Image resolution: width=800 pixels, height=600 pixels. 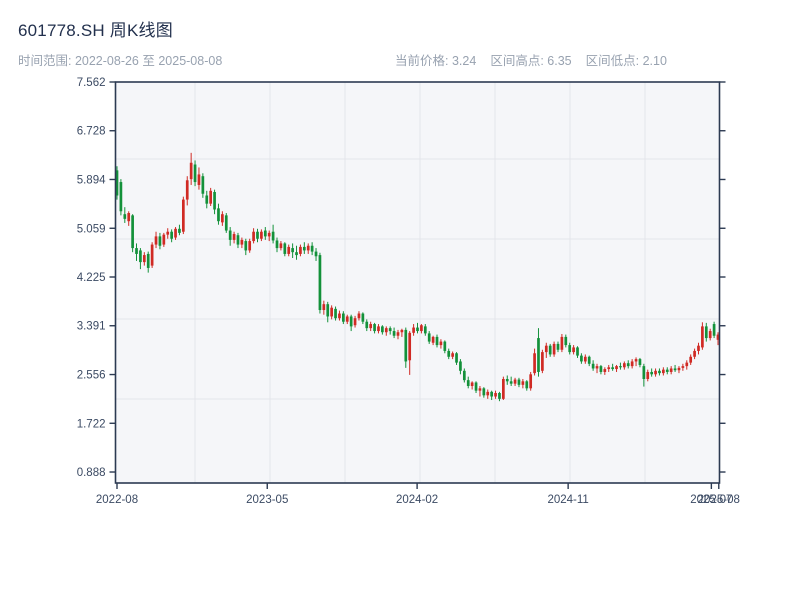 What do you see at coordinates (517, 61) in the screenshot?
I see `range-high-label: 区间高点:` at bounding box center [517, 61].